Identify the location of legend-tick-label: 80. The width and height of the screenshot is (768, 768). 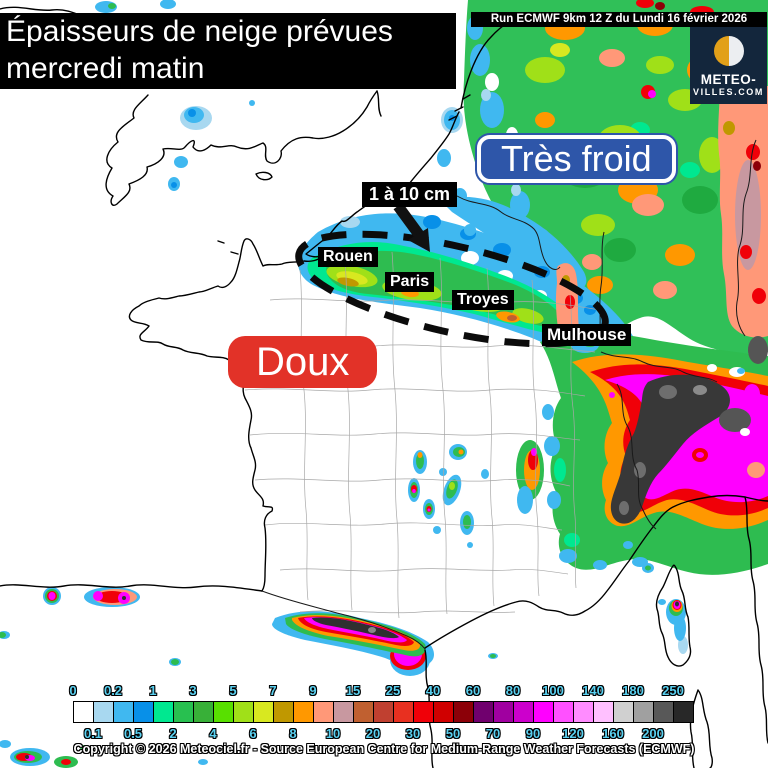
(513, 690).